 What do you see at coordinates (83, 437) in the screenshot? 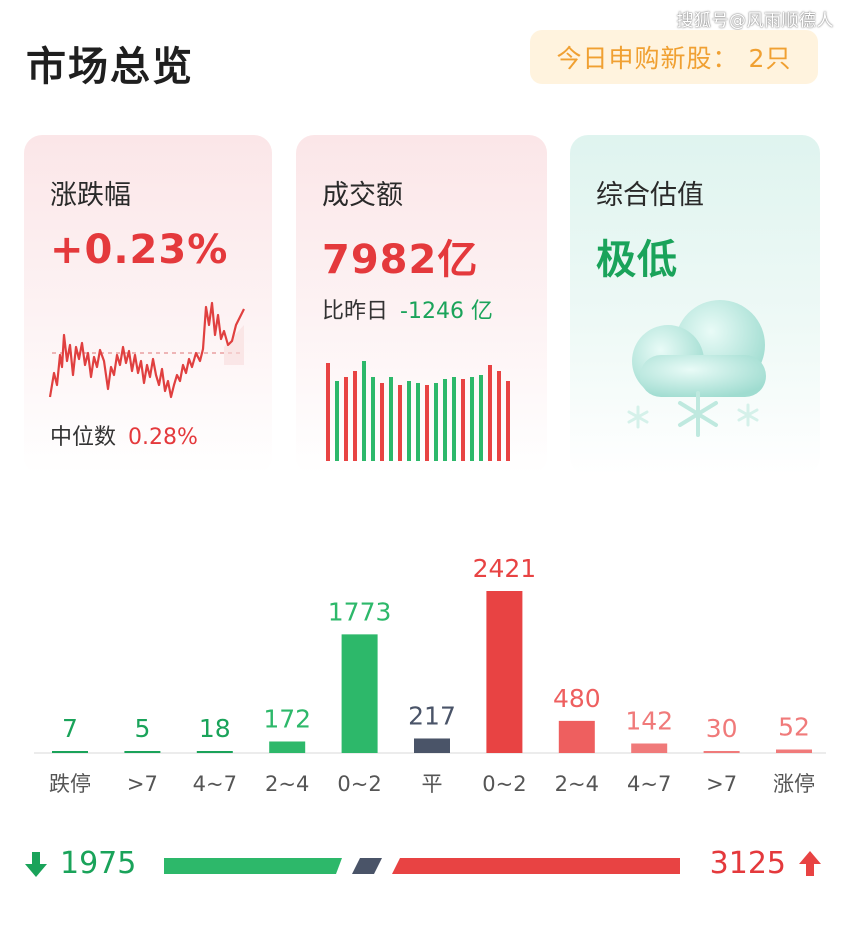
I see `median-label: 中位数` at bounding box center [83, 437].